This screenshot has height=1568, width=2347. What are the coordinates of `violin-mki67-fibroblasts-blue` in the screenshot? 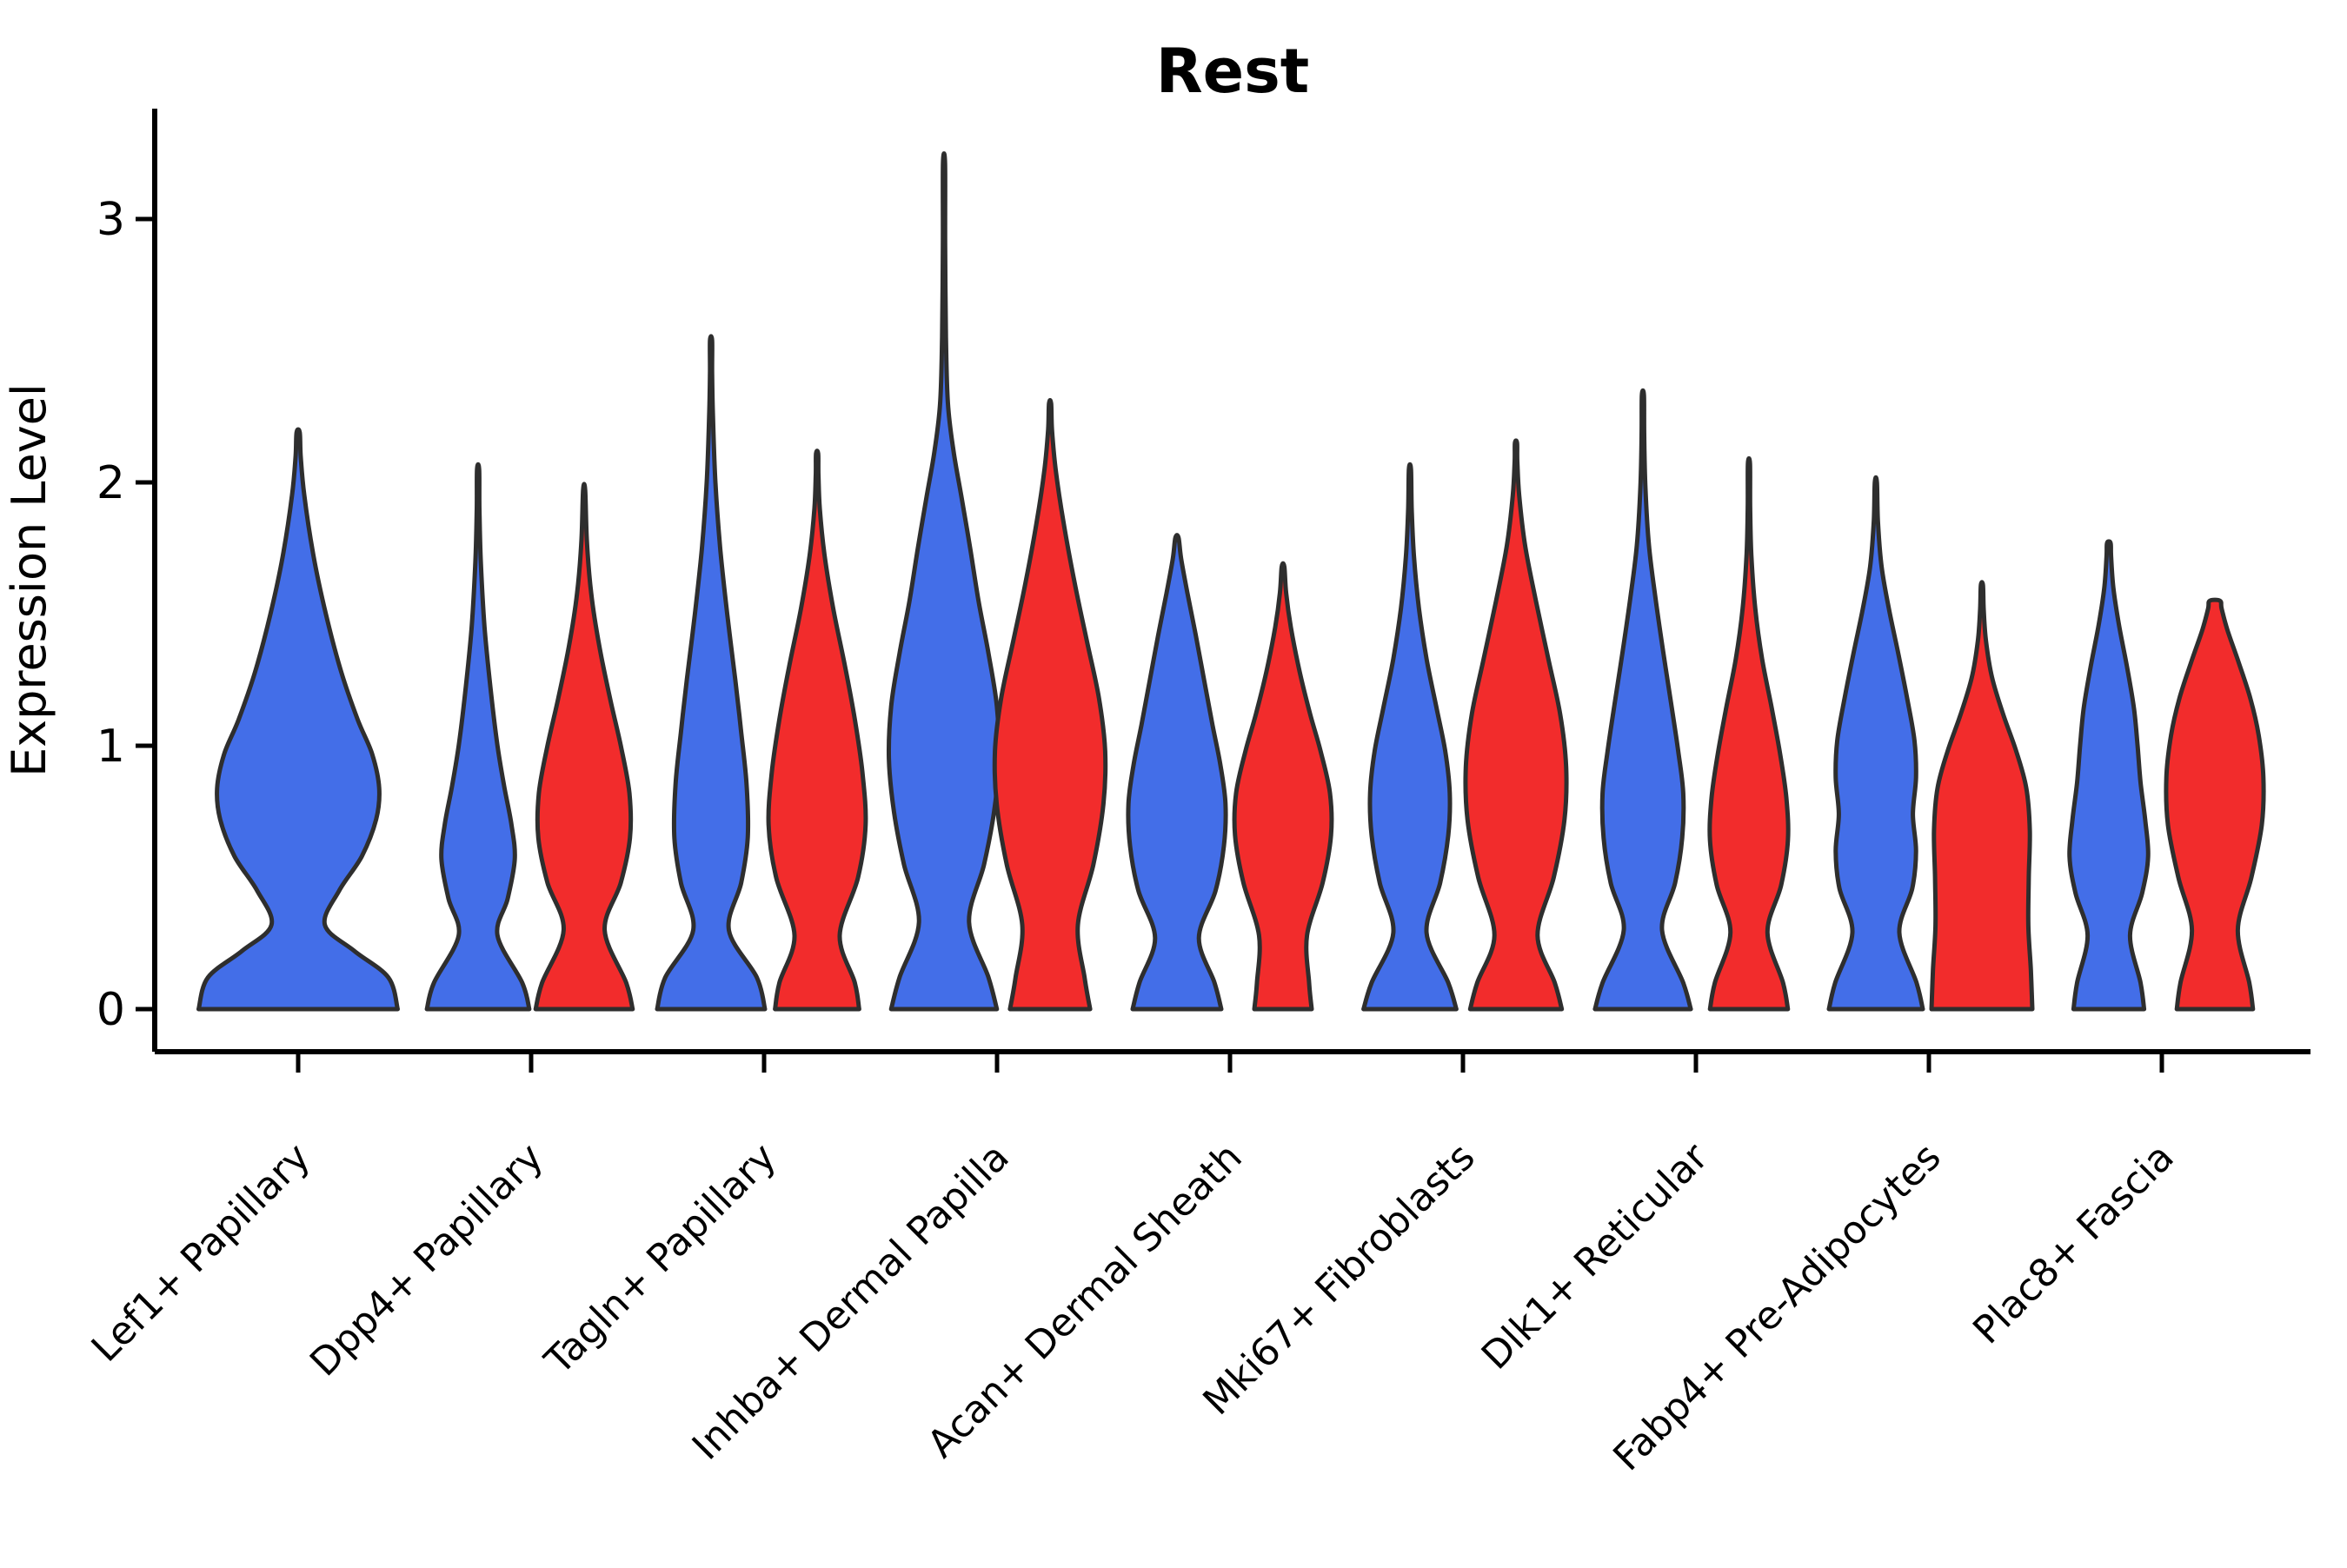 It's located at (1410, 737).